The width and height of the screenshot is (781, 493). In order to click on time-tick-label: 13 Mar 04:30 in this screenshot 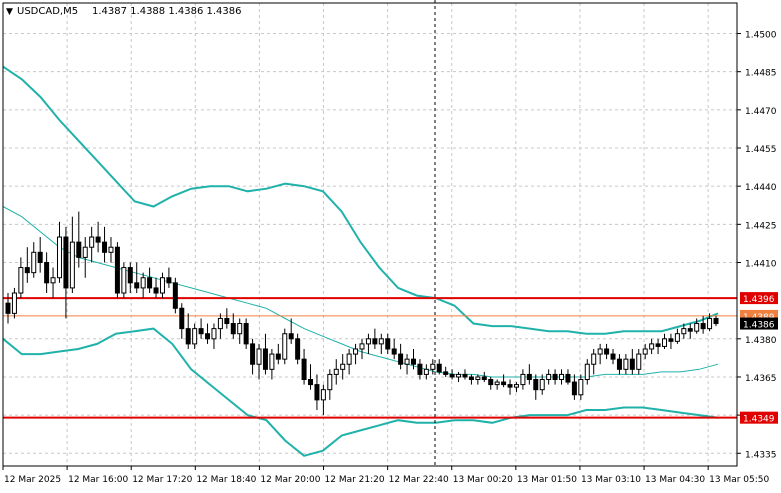, I will do `click(675, 480)`.